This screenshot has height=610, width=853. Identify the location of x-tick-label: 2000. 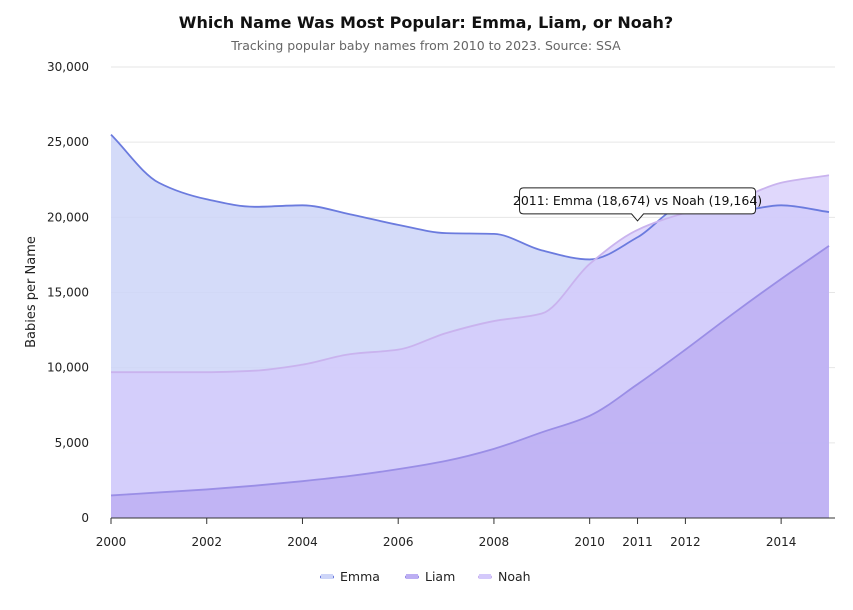
(111, 542).